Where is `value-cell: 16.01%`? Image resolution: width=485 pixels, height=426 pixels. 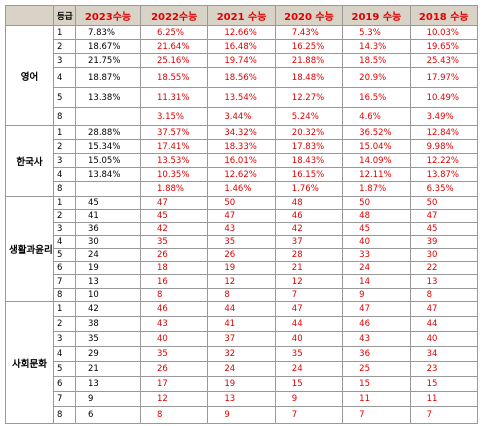
value-cell: 16.01% is located at coordinates (241, 160).